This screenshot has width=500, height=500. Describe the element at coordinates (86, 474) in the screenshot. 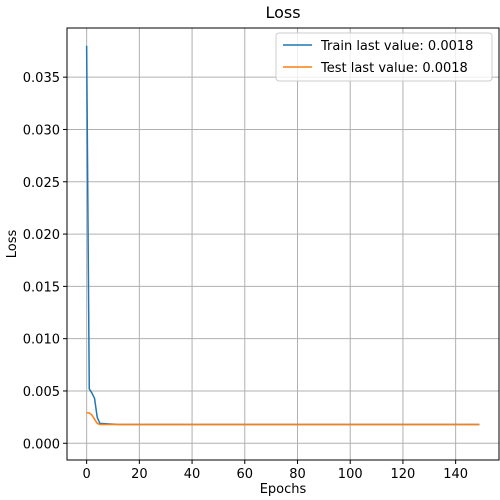

I see `x-tick-label: 0` at that location.